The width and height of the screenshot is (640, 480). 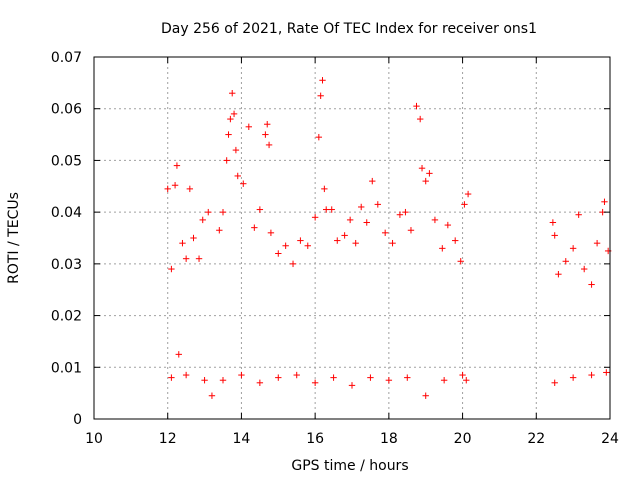 What do you see at coordinates (77, 420) in the screenshot?
I see `y-tick-label: 0` at bounding box center [77, 420].